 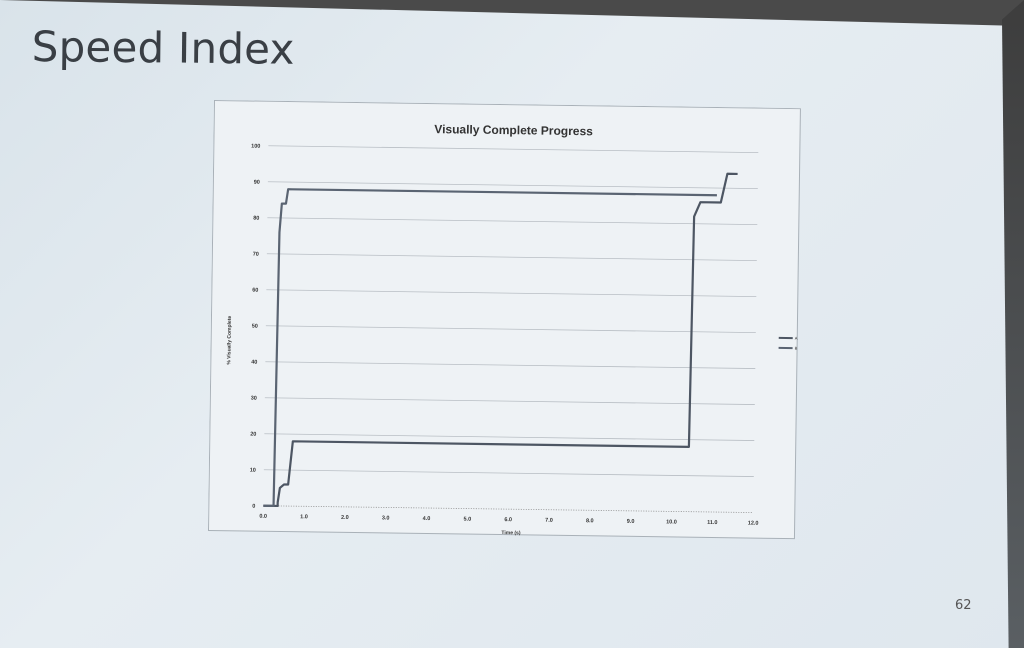 I want to click on y-axis-label: % Visually Complete, so click(x=229, y=340).